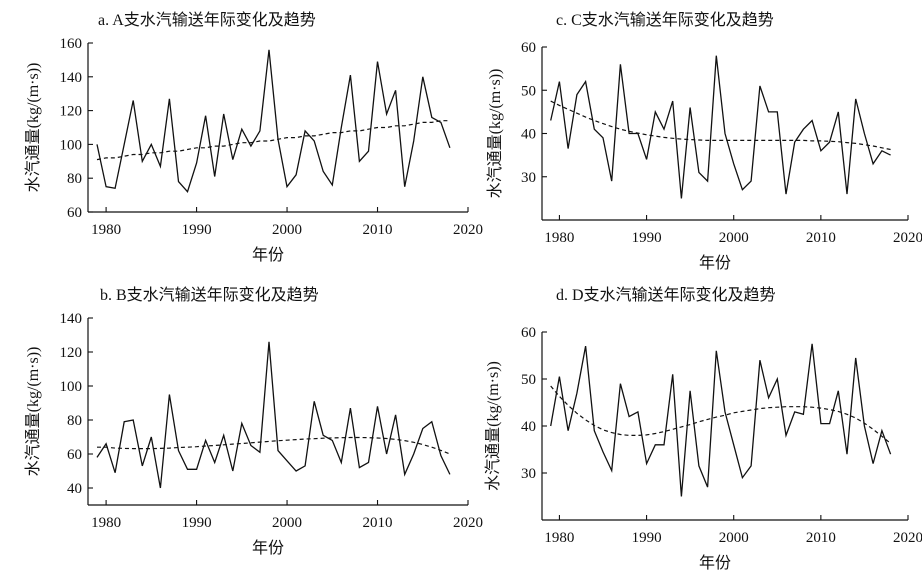  What do you see at coordinates (71, 44) in the screenshot?
I see `panel-a-y-tick-label: 160` at bounding box center [71, 44].